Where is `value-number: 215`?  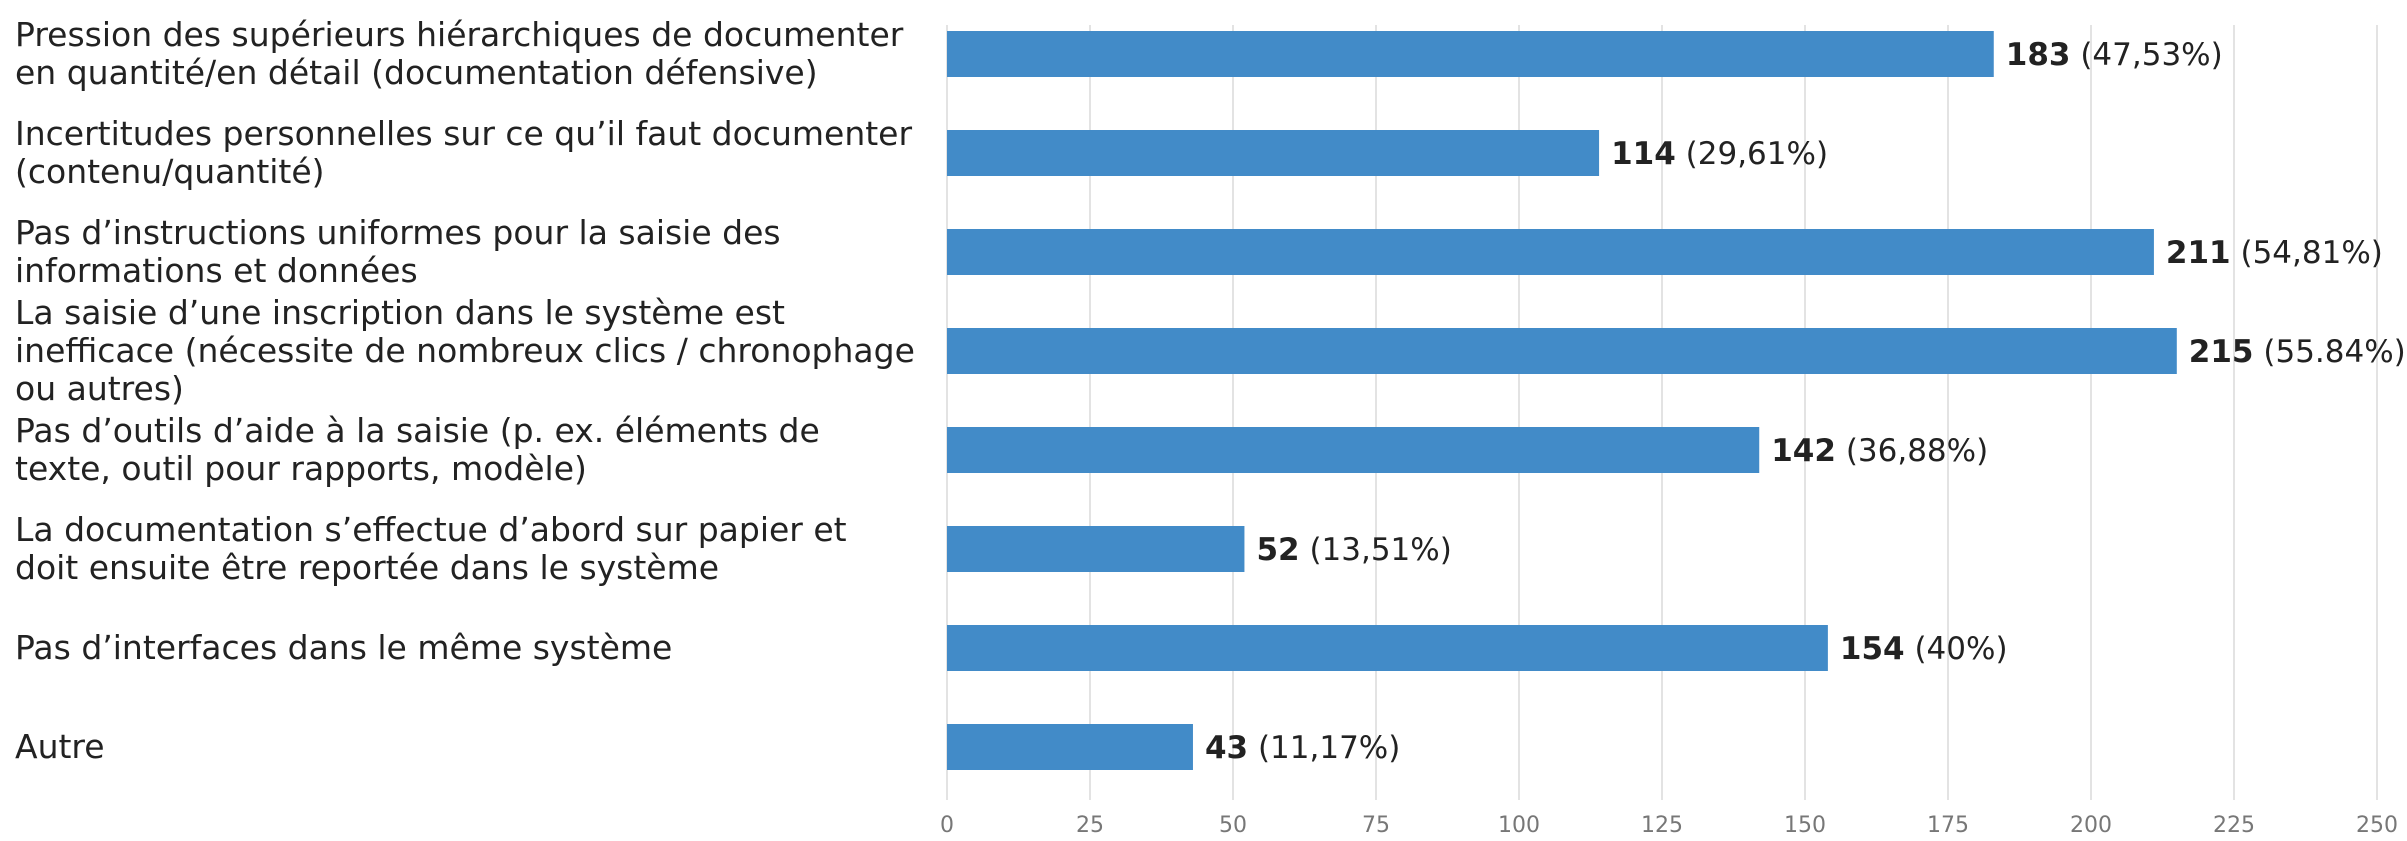
value-number: 215 is located at coordinates (2221, 352).